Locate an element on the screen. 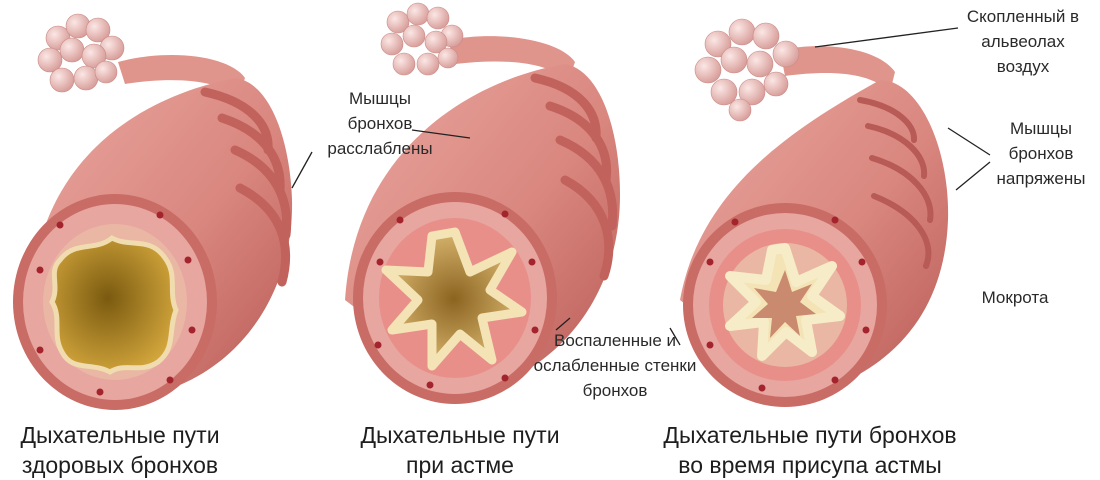  label-muscles-relaxed-line-1: Мышцы is located at coordinates (380, 98).